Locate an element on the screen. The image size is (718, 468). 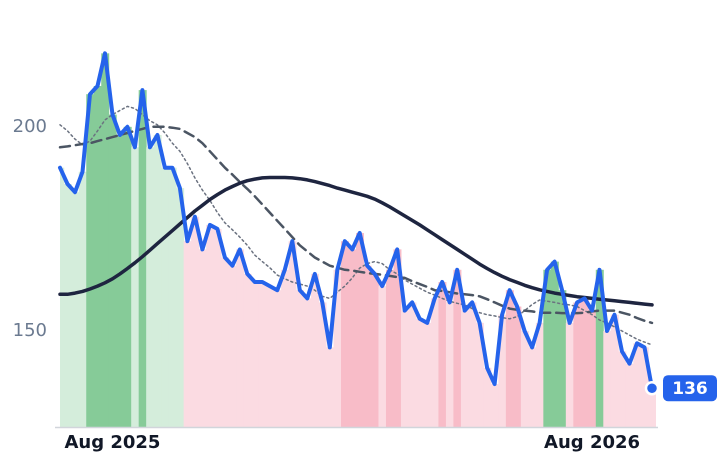
last-value-badge is located at coordinates (690, 388).